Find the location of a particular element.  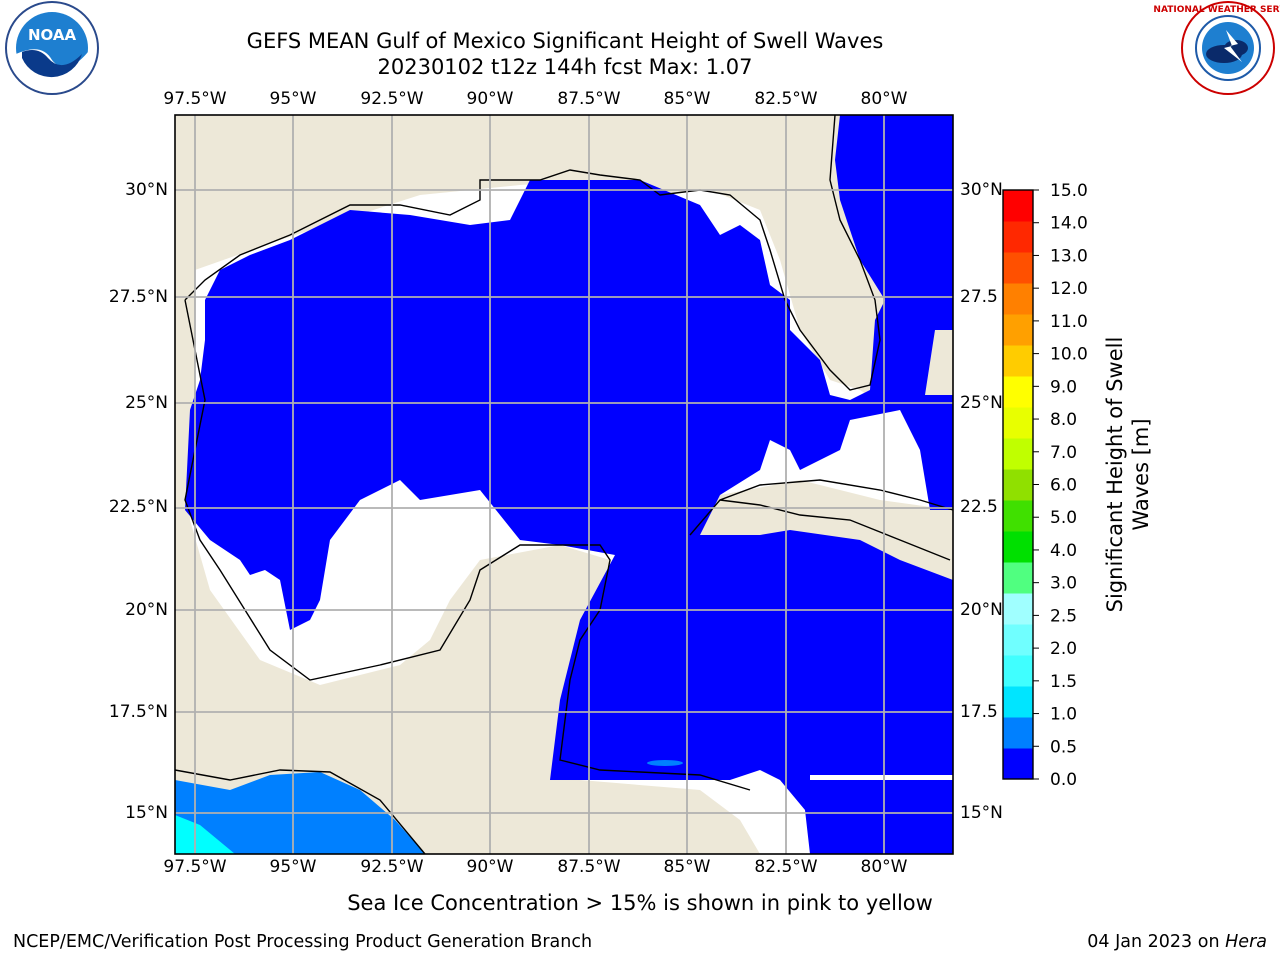

lon-label-bottom: 82.5°W is located at coordinates (786, 867).